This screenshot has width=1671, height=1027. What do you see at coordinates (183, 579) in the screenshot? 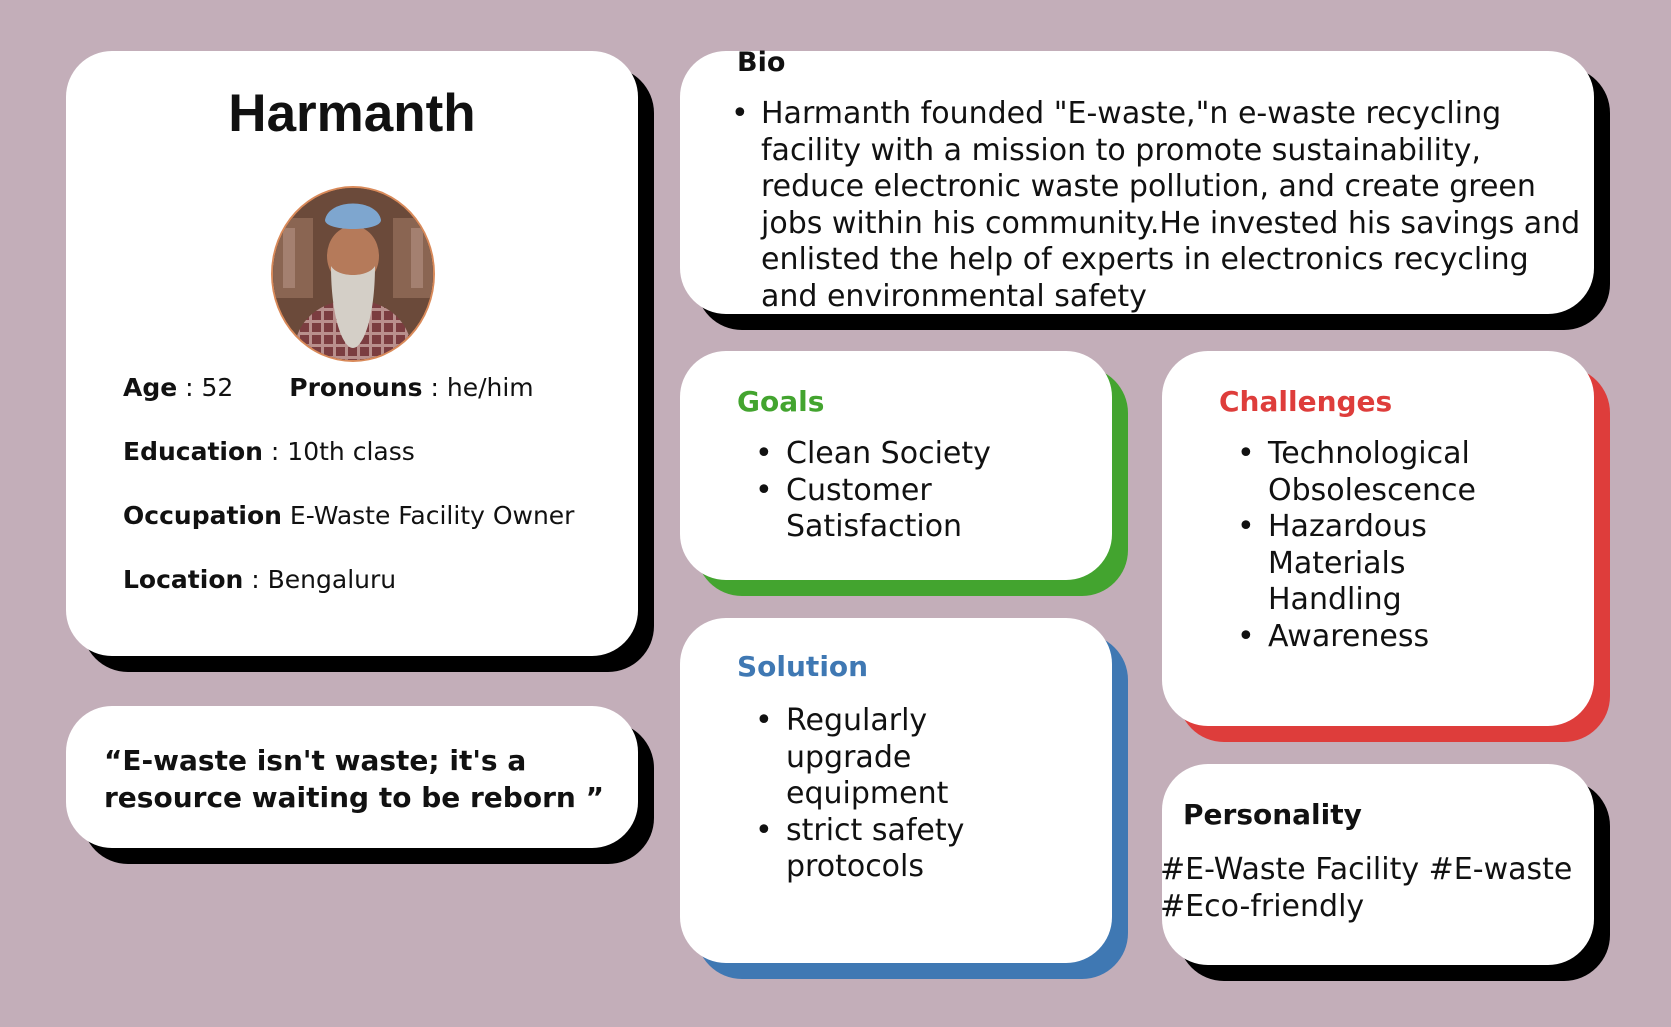
I see `location-label: Location` at bounding box center [183, 579].